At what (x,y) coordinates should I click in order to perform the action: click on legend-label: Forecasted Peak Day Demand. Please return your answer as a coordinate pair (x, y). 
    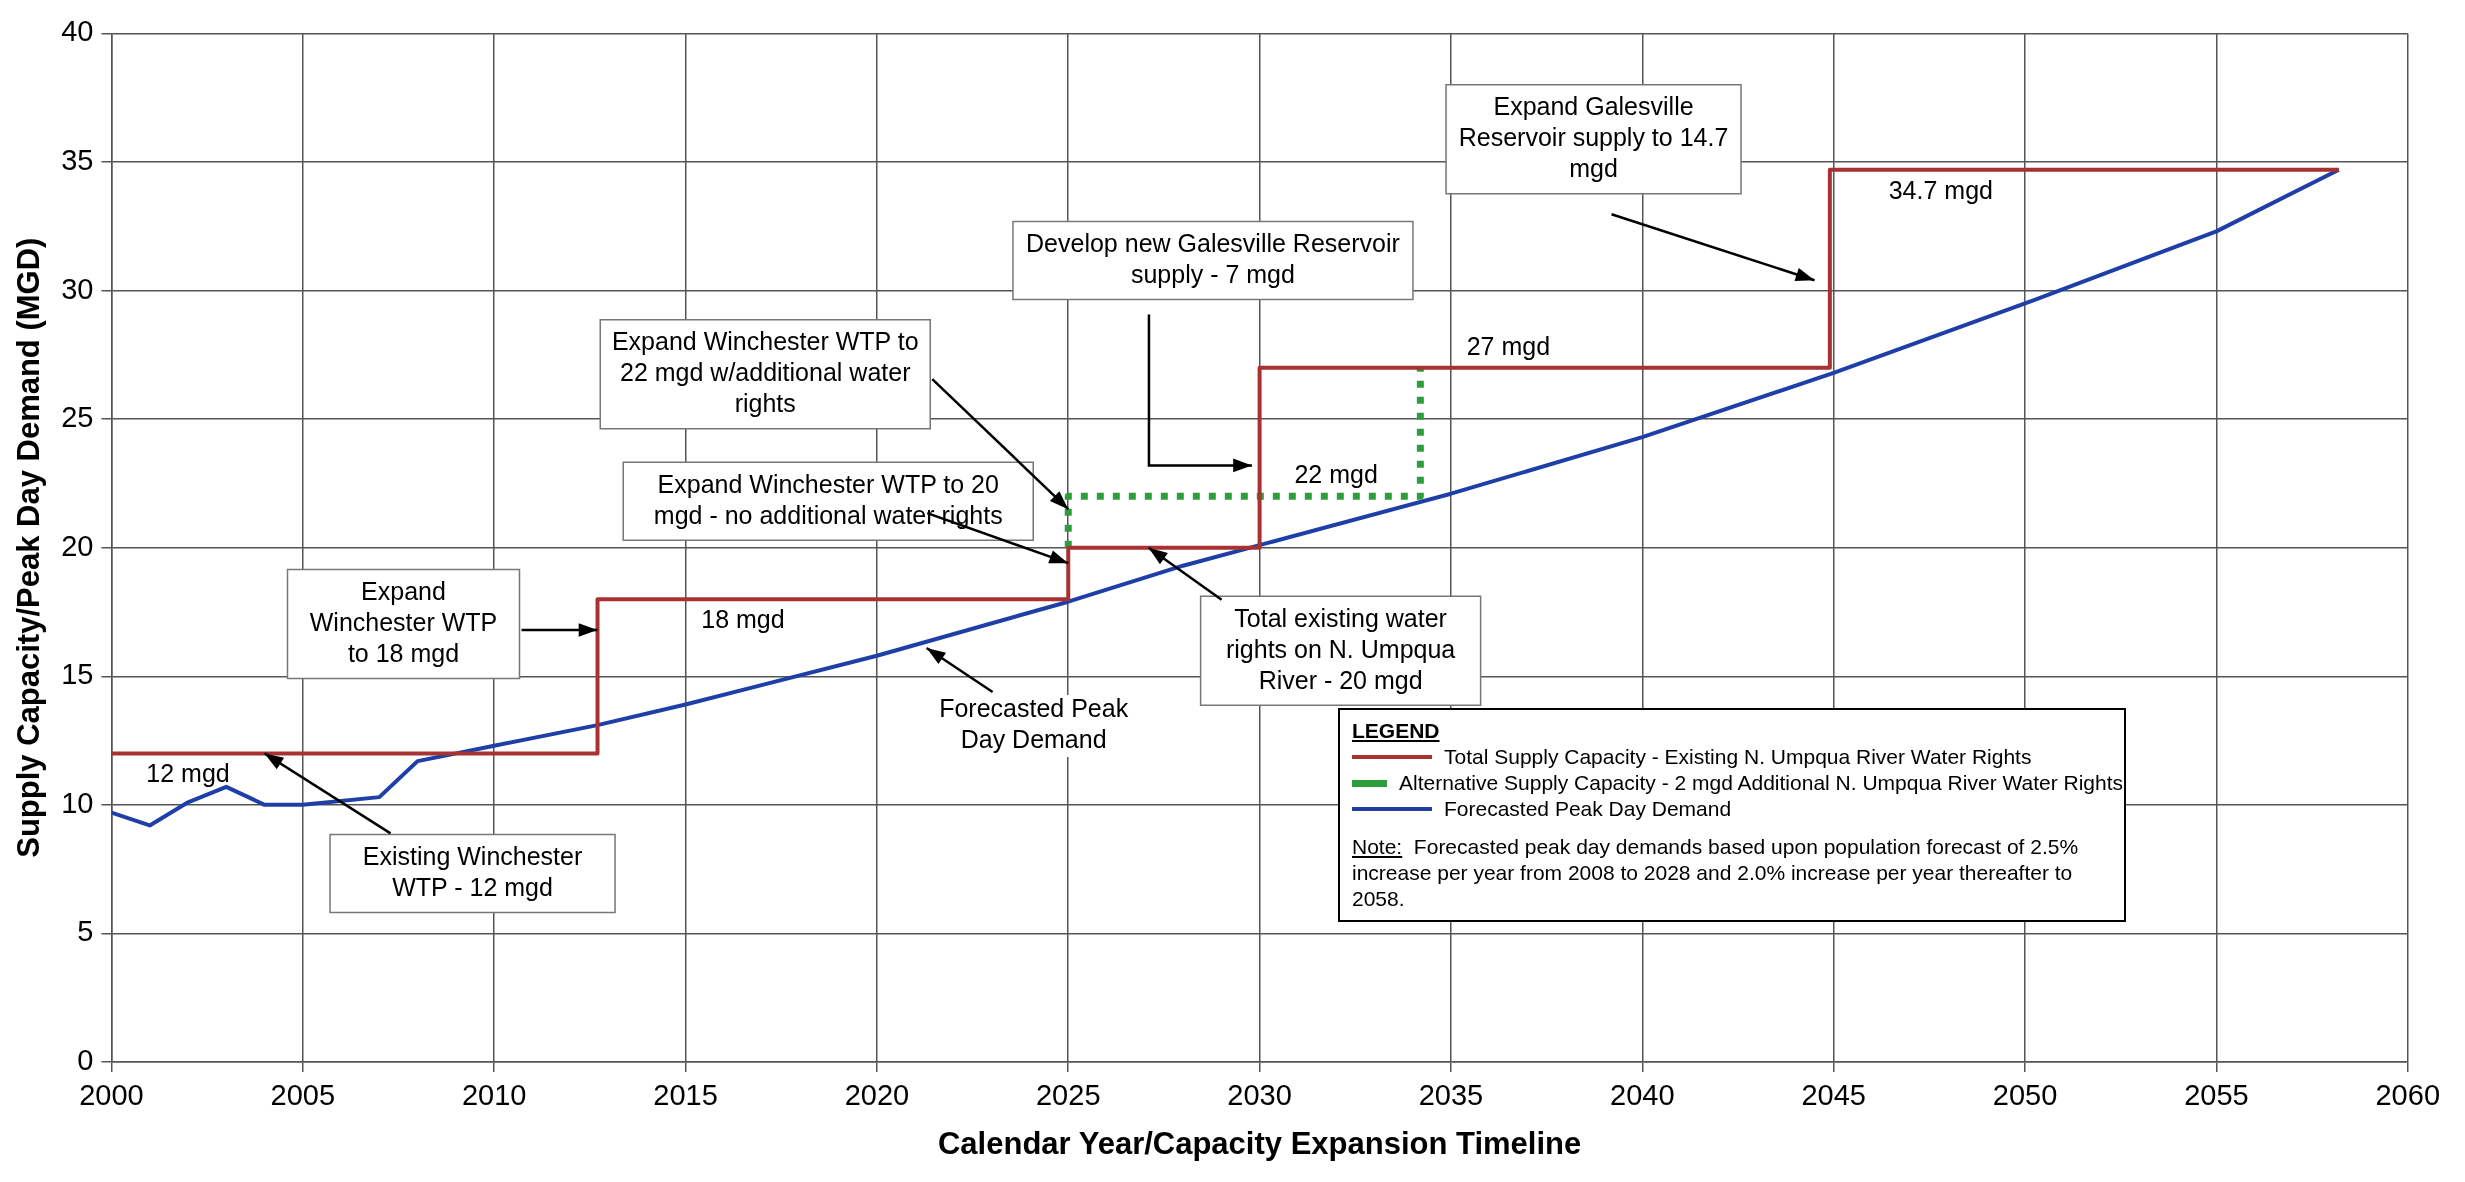
    Looking at the image, I should click on (1588, 809).